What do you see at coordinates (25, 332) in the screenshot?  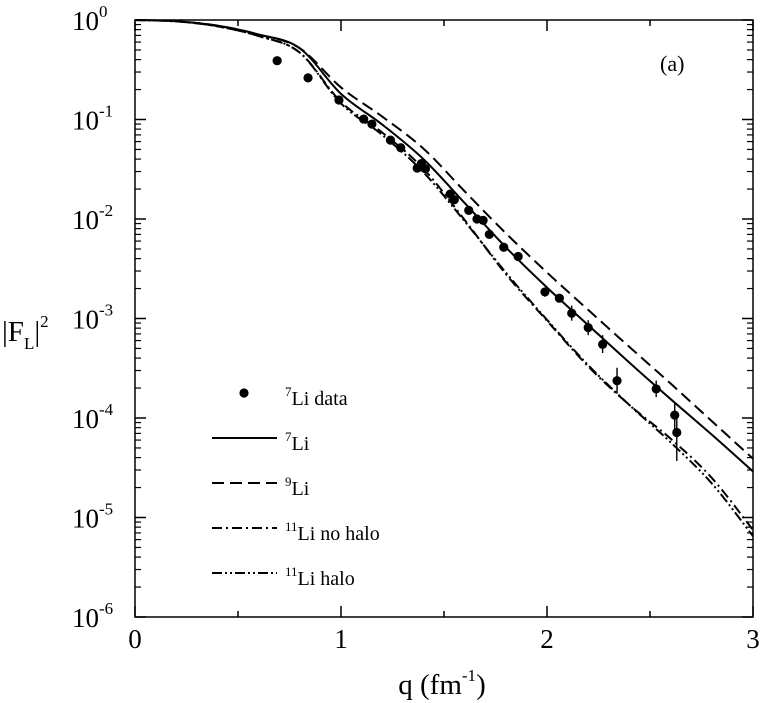 I see `y-axis-label: |FL|2` at bounding box center [25, 332].